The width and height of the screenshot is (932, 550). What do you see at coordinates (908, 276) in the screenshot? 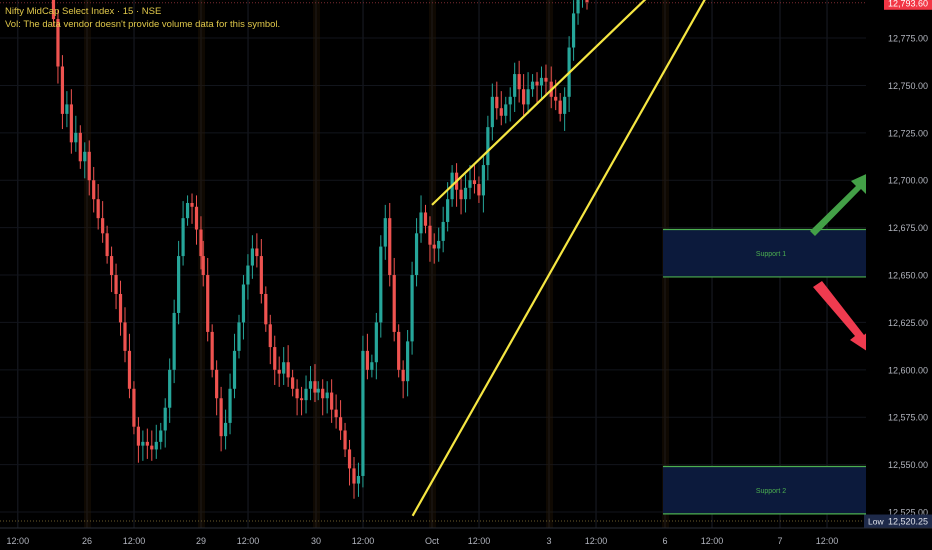
I see `price-tick-label: 12,650.00` at bounding box center [908, 276].